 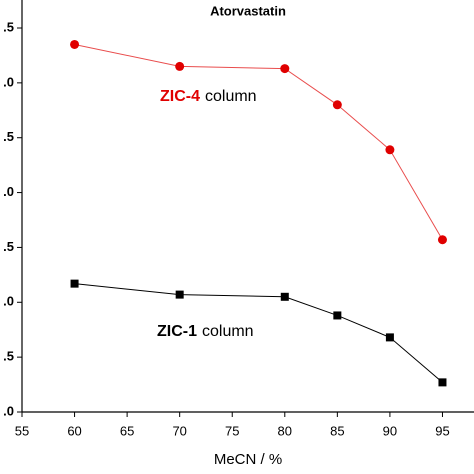 I want to click on x-tick-label: 55, so click(x=22, y=430).